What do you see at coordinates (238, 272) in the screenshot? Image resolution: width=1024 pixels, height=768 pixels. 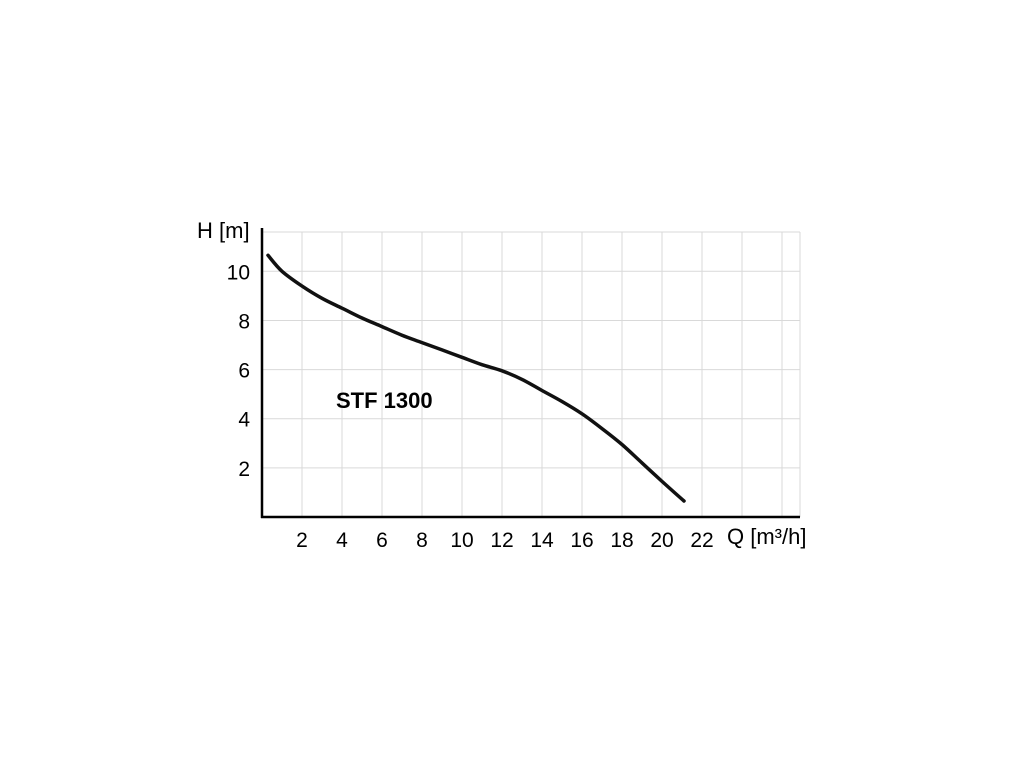 I see `y-tick-label: 10` at bounding box center [238, 272].